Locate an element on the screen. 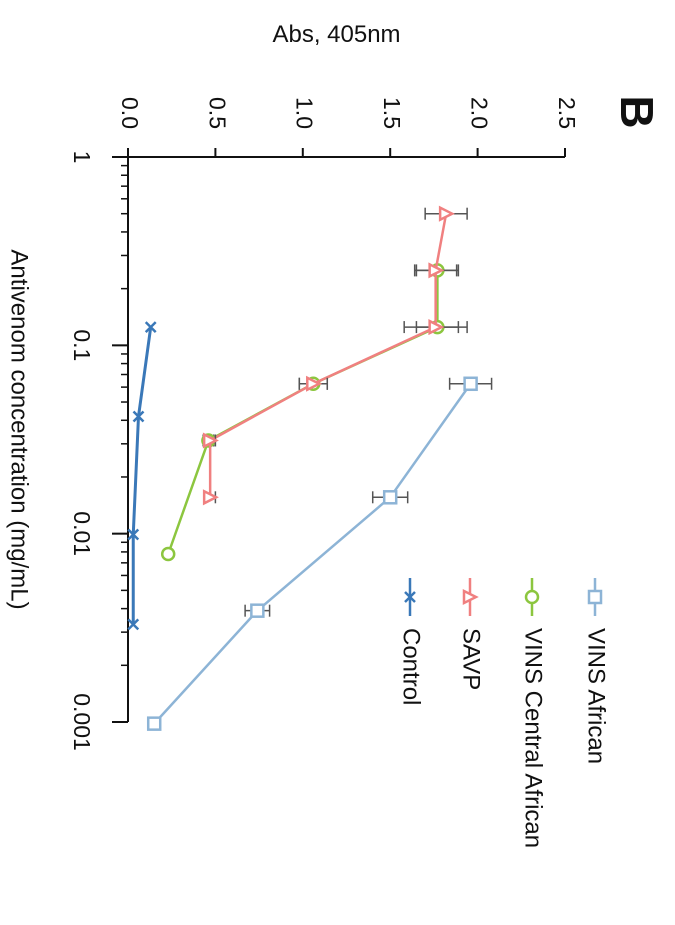  value-axis-tick-label: 2.0 is located at coordinates (480, 113).